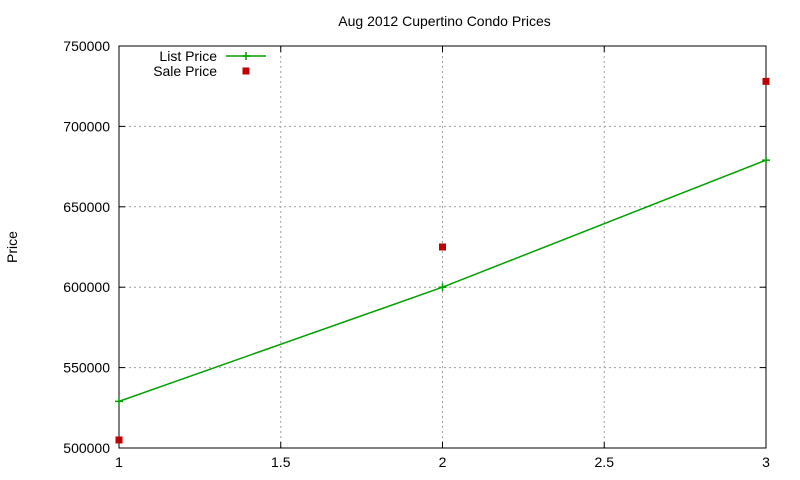 Image resolution: width=800 pixels, height=480 pixels. I want to click on y-tick-label: 750000, so click(86, 46).